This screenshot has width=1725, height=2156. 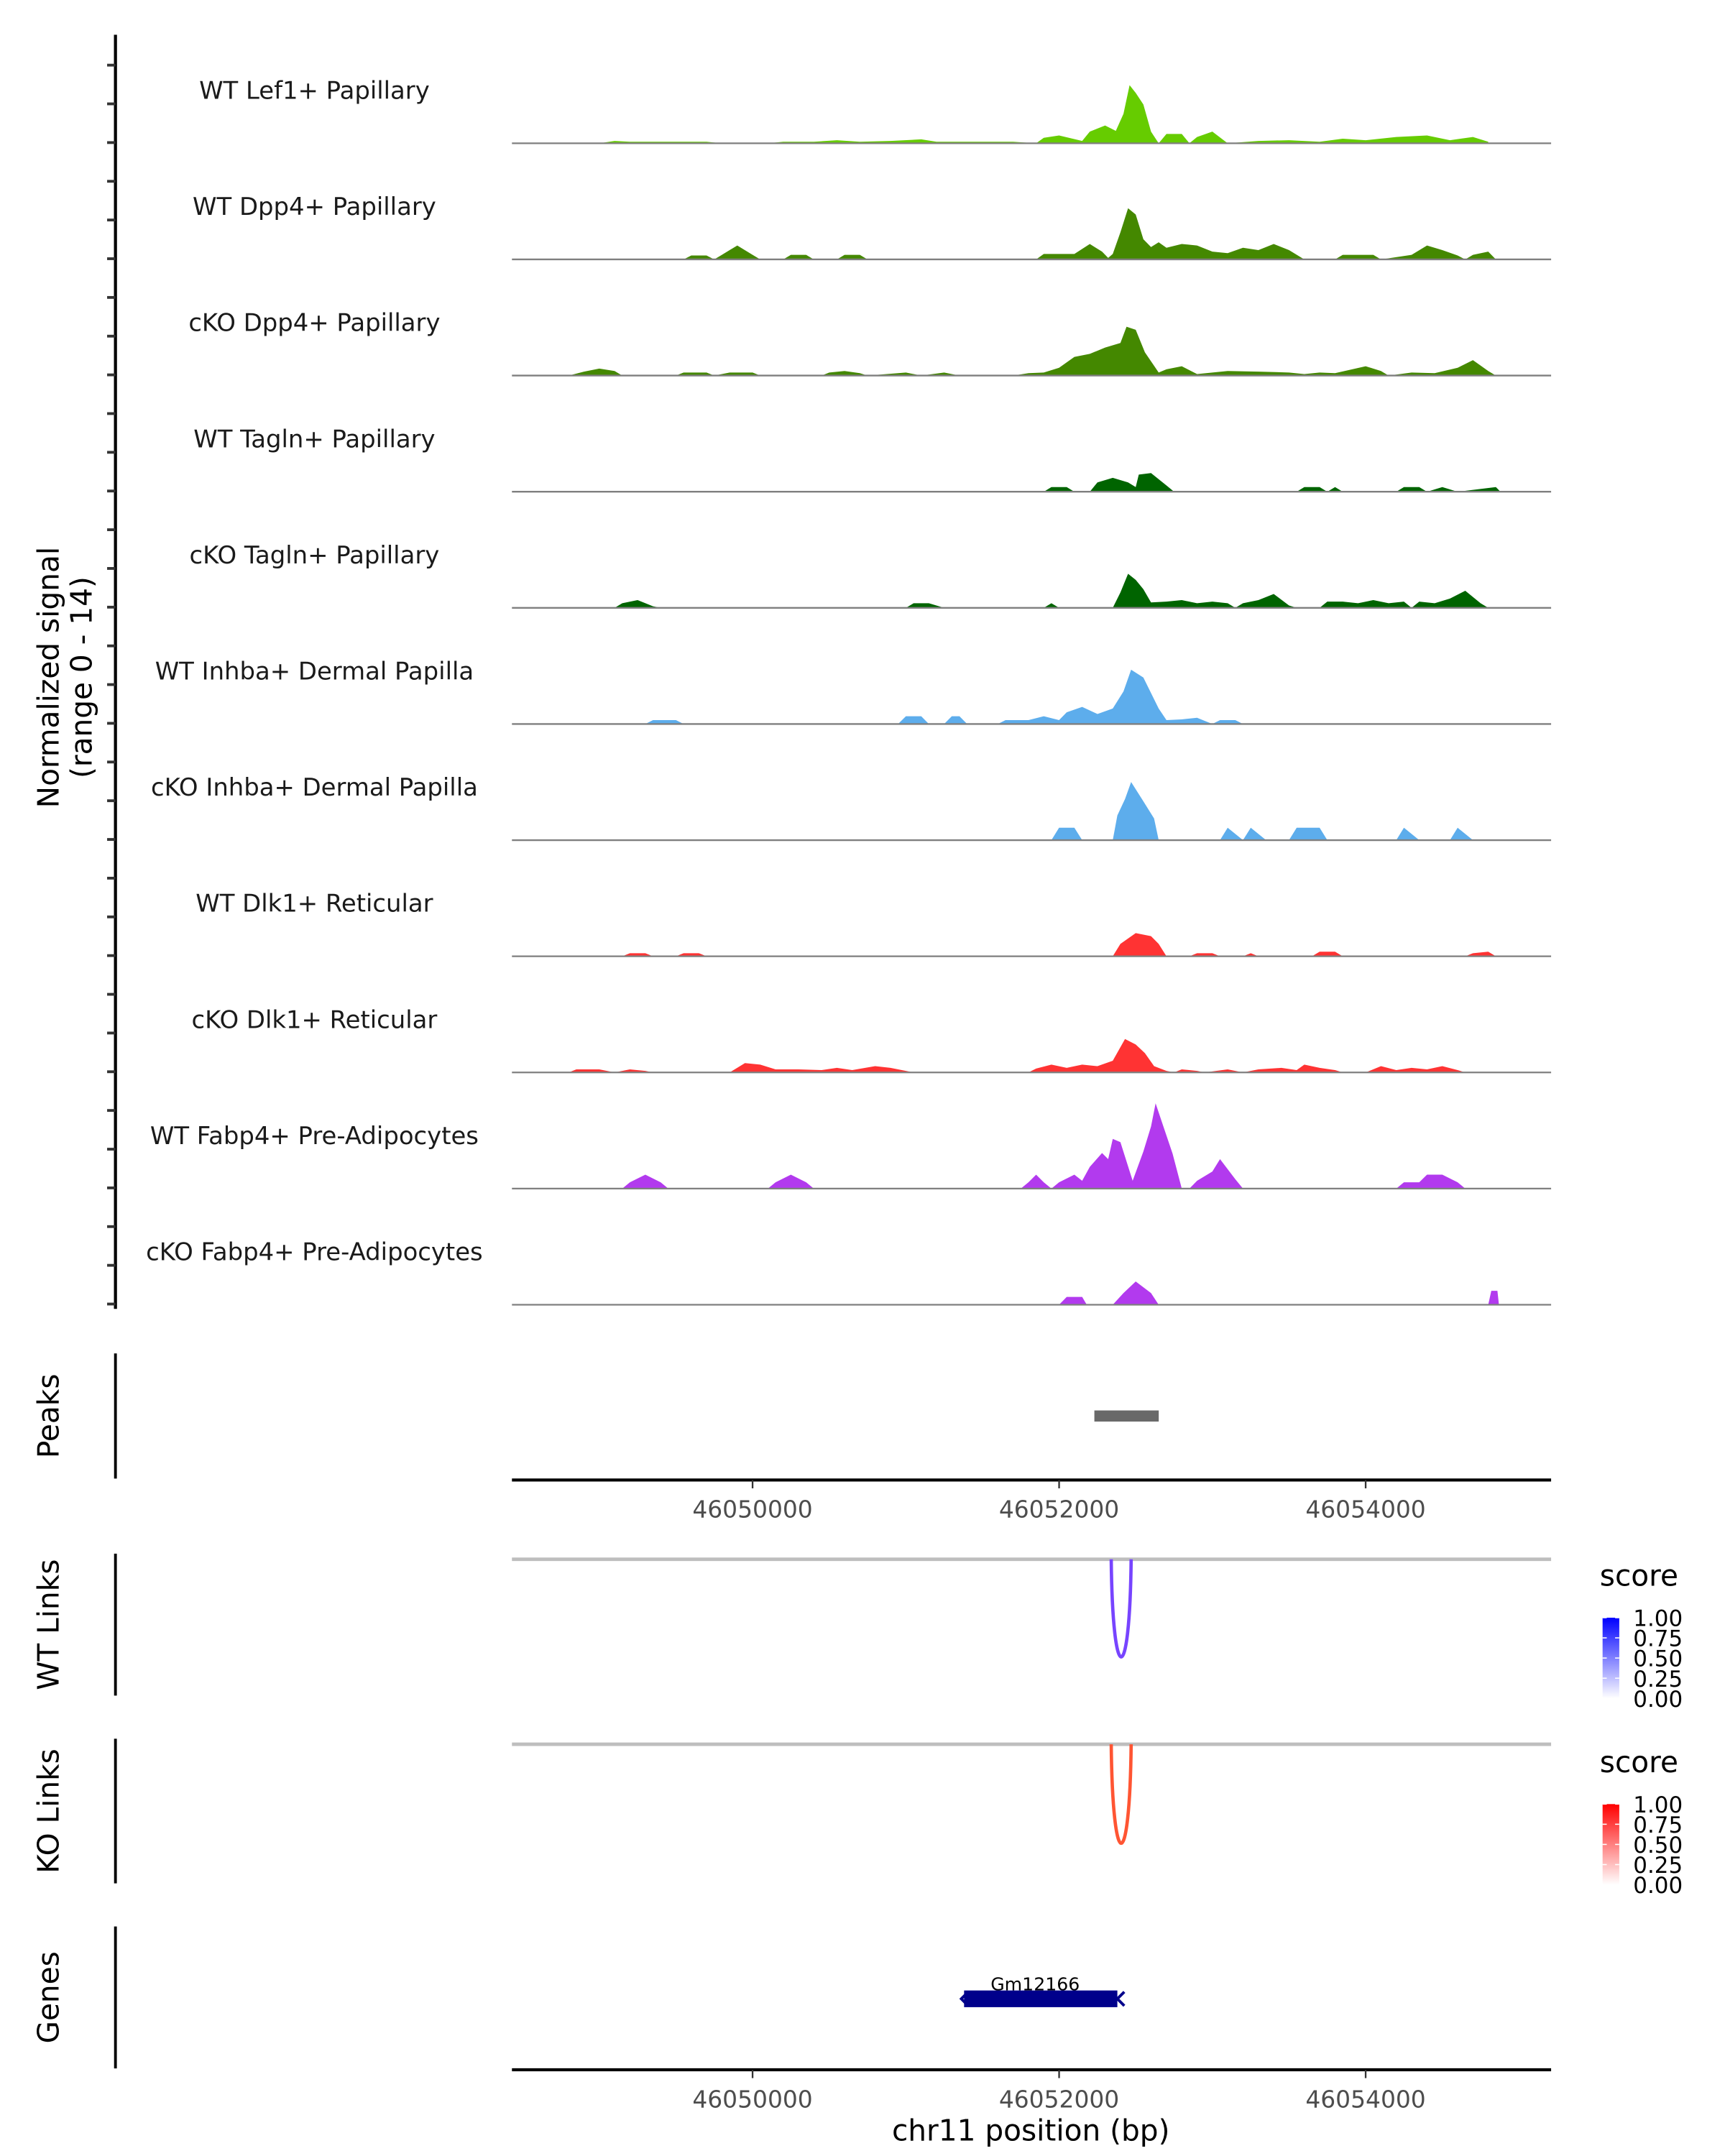 I want to click on wt-score-legend: score 1.000.750.500.250.00, so click(x=1641, y=1635).